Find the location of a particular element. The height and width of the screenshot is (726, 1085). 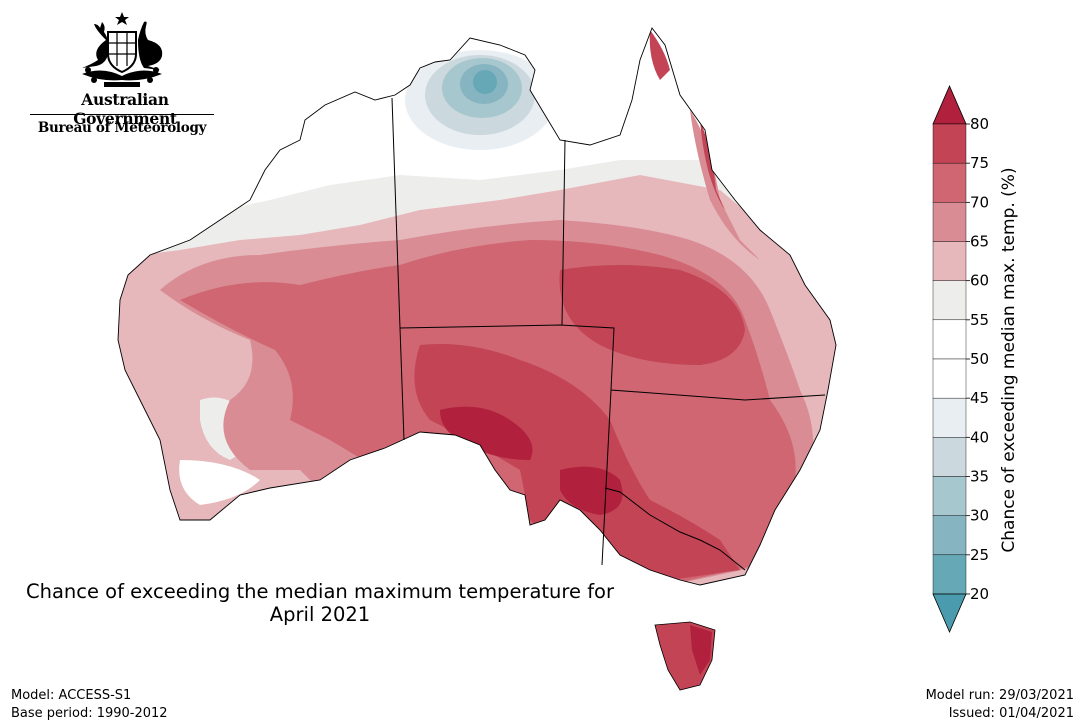

model-label: Model: ACCESS-S1 is located at coordinates (71, 695).